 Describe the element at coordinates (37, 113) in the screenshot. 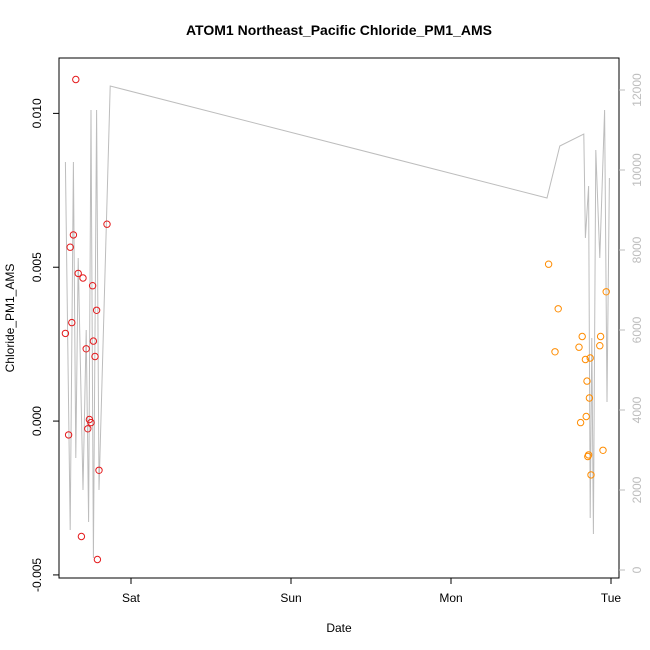

I see `y-tick-label-3: 0.010` at that location.